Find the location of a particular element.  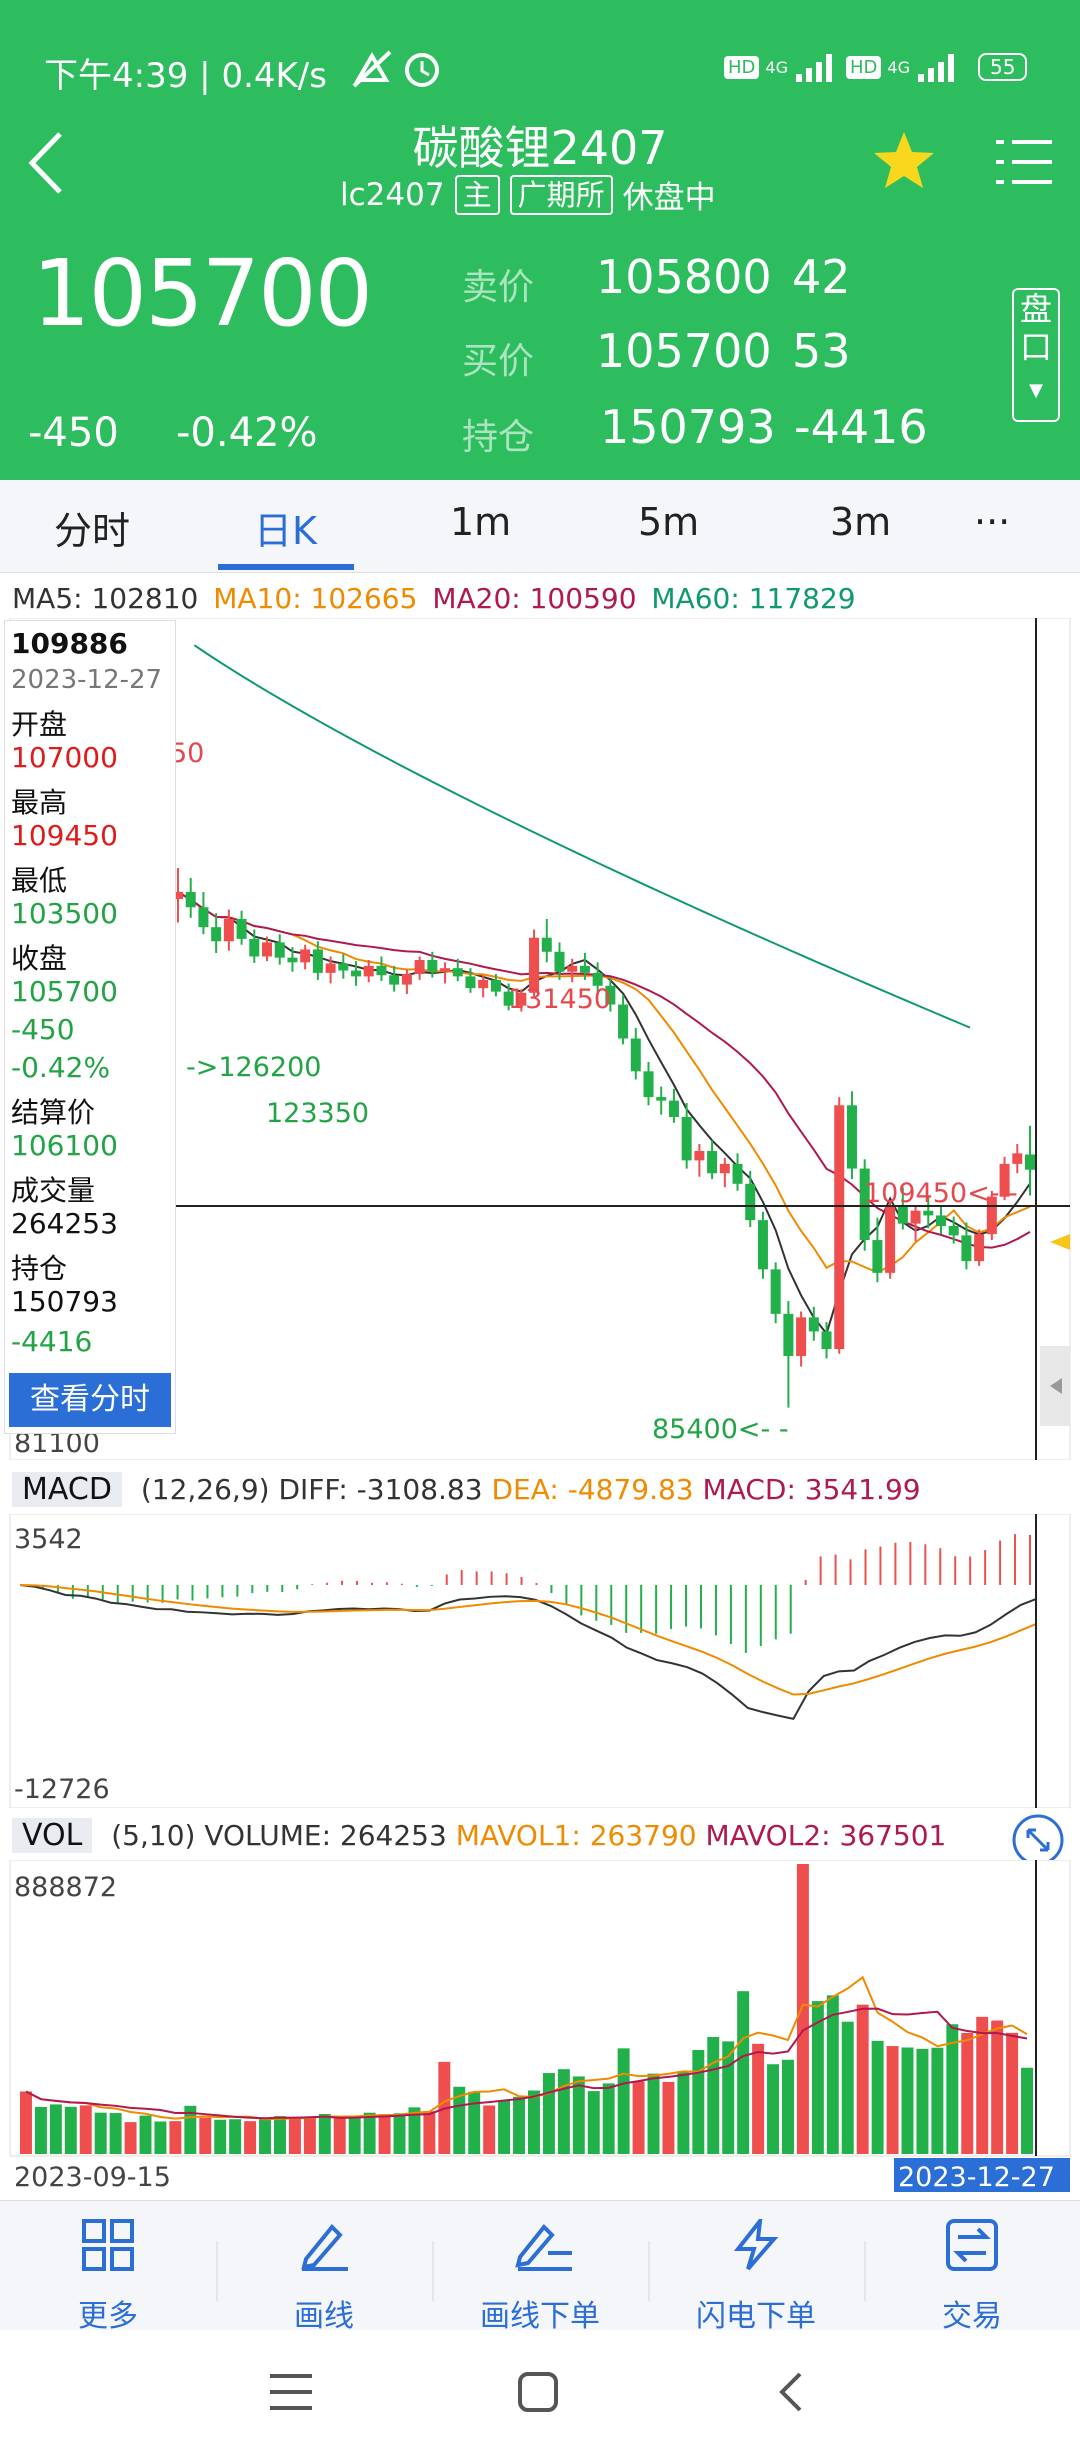

vol-tag: VOL is located at coordinates (52, 1835).